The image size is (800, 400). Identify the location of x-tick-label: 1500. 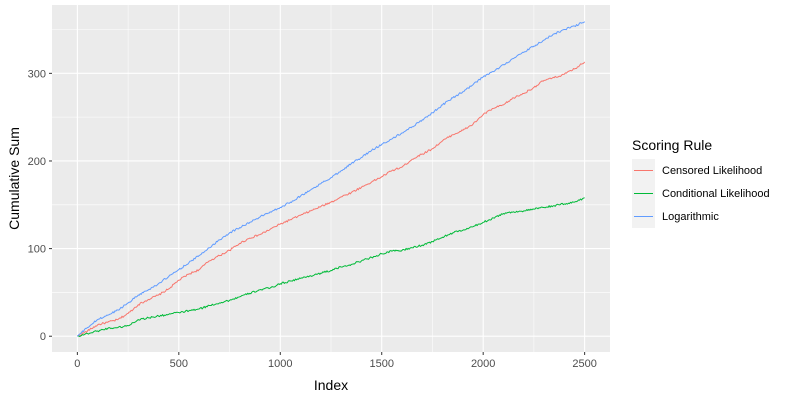
(381, 364).